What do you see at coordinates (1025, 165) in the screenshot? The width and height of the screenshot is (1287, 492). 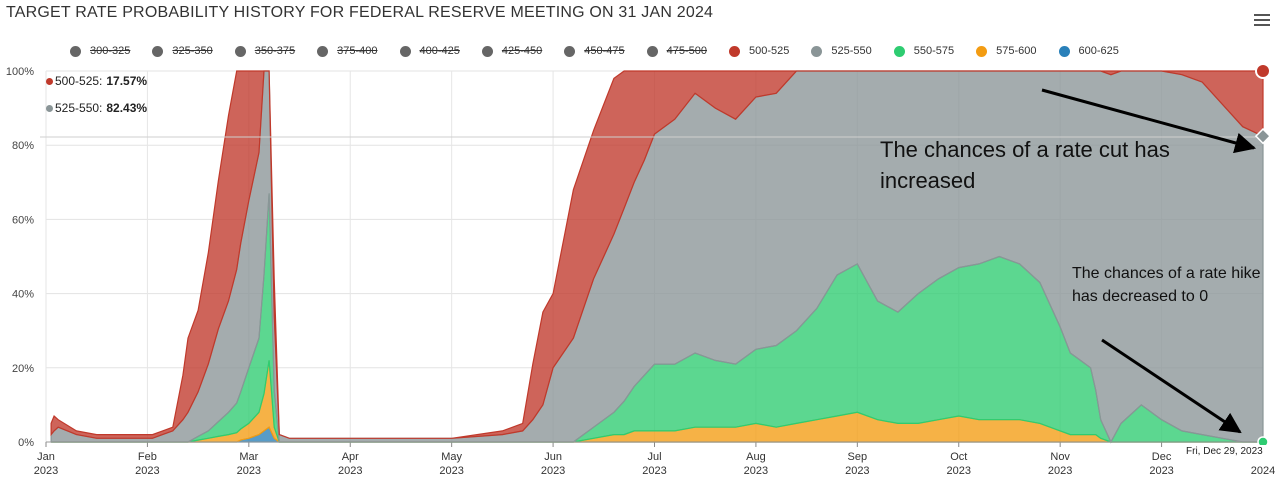 I see `annotation-rate-cut: The chances of a rate cut has increased` at bounding box center [1025, 165].